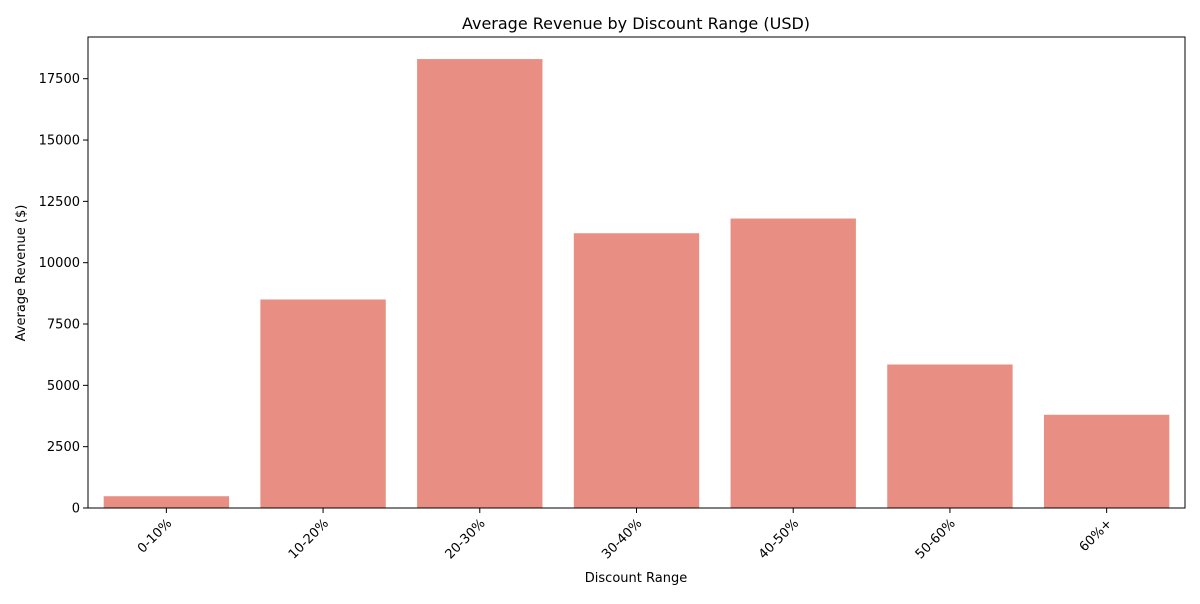 The image size is (1200, 604). I want to click on bar-60%+, so click(1106, 461).